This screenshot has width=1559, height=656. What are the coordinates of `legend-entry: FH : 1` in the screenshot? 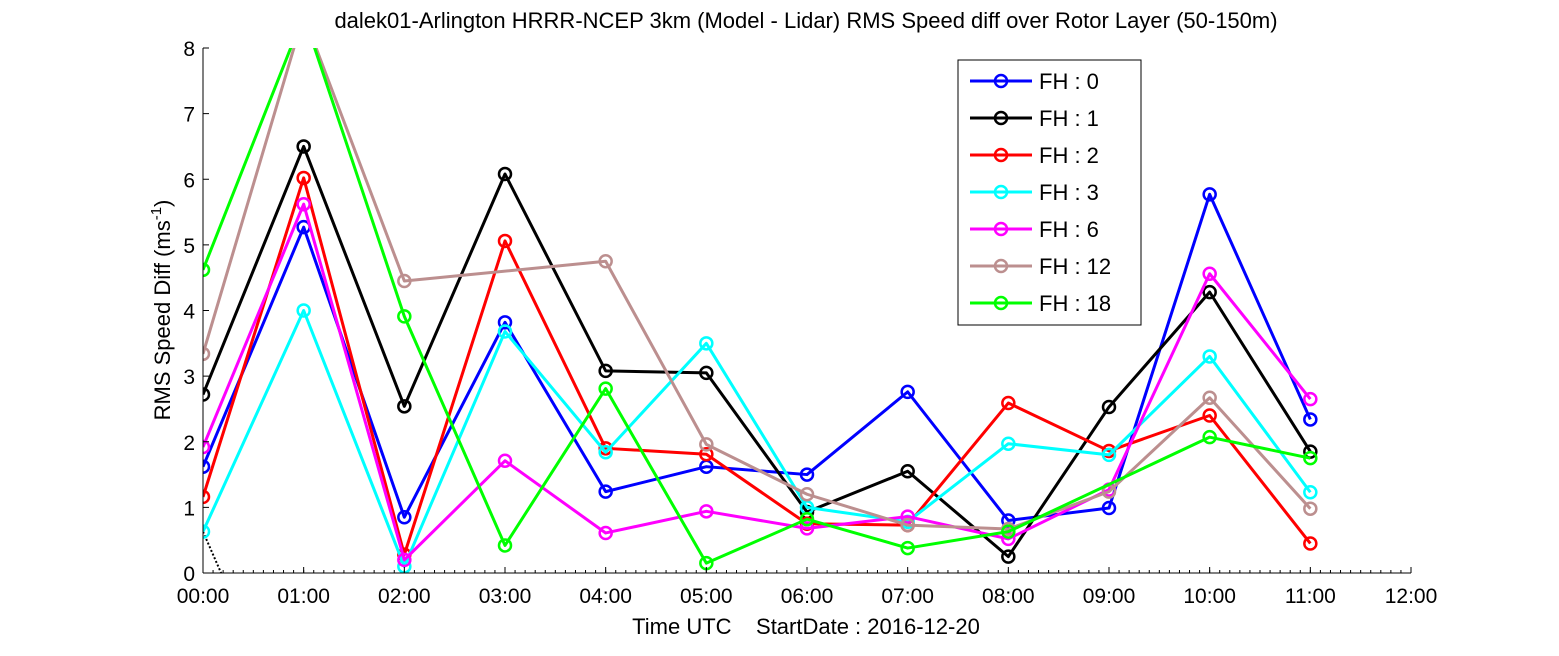 It's located at (1034, 118).